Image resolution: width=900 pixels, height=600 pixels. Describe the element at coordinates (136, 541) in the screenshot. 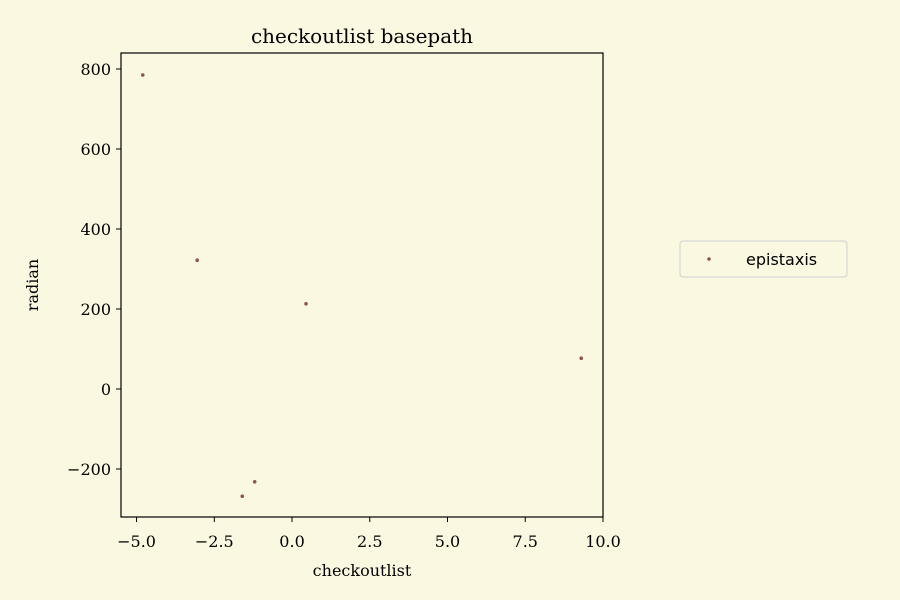

I see `x-tick-label: −5.0` at that location.